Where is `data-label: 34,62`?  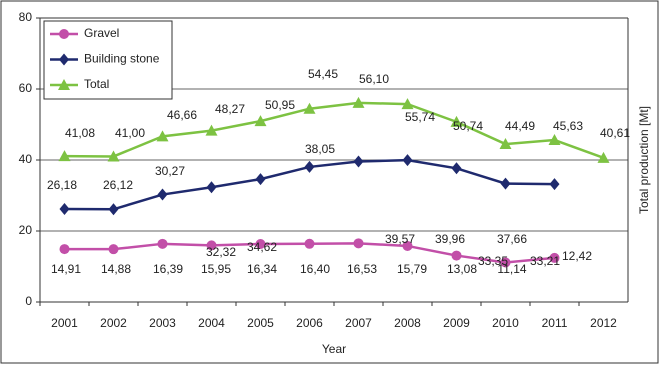
data-label: 34,62 is located at coordinates (262, 247).